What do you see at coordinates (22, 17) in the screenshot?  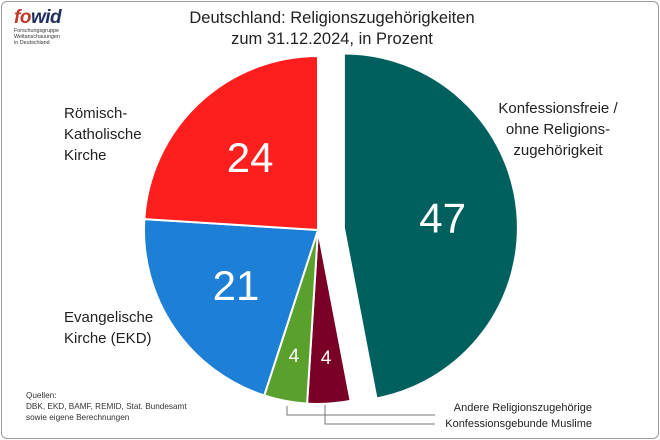 I see `logo-word-a: fo` at bounding box center [22, 17].